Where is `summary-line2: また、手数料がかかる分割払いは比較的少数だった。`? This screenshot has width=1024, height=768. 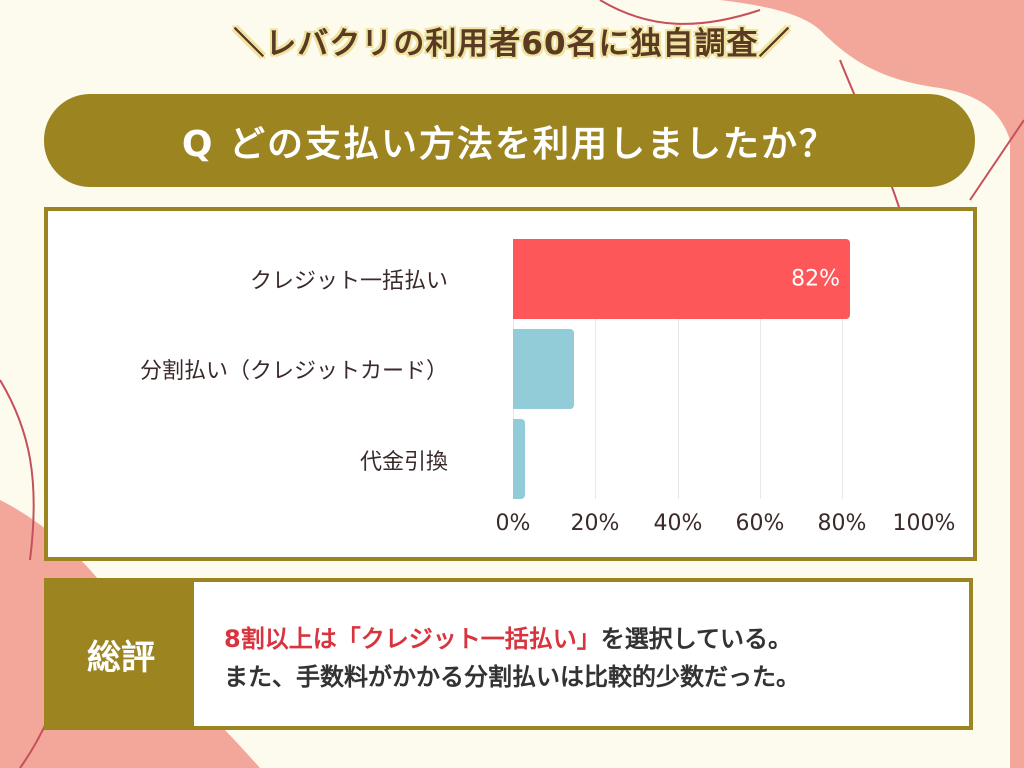
summary-line2: また、手数料がかかる分割払いは比較的少数だった。 is located at coordinates (512, 677).